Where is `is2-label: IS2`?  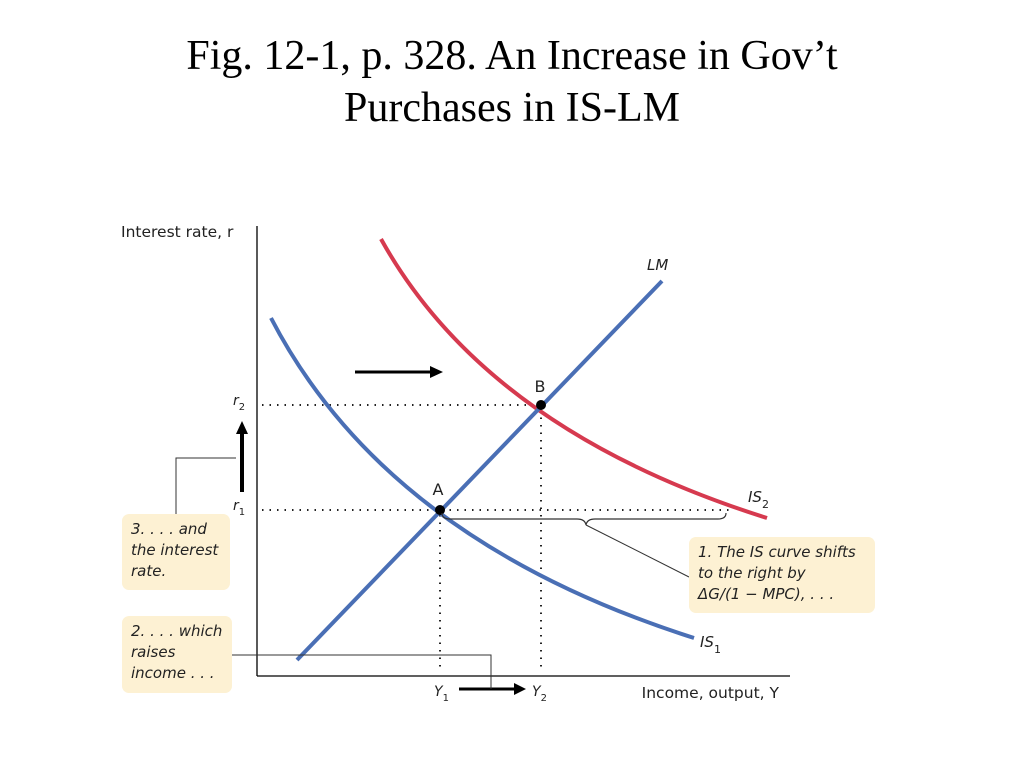 is2-label: IS2 is located at coordinates (758, 499).